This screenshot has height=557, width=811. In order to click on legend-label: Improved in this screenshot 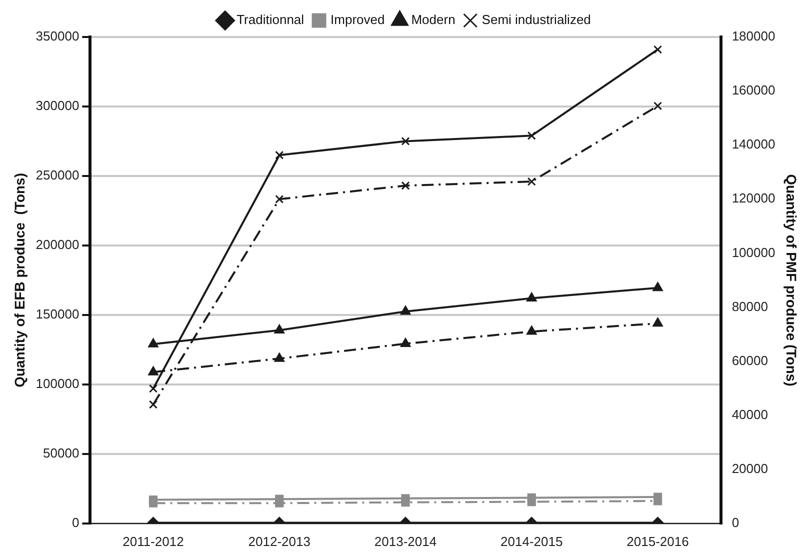, I will do `click(357, 20)`.